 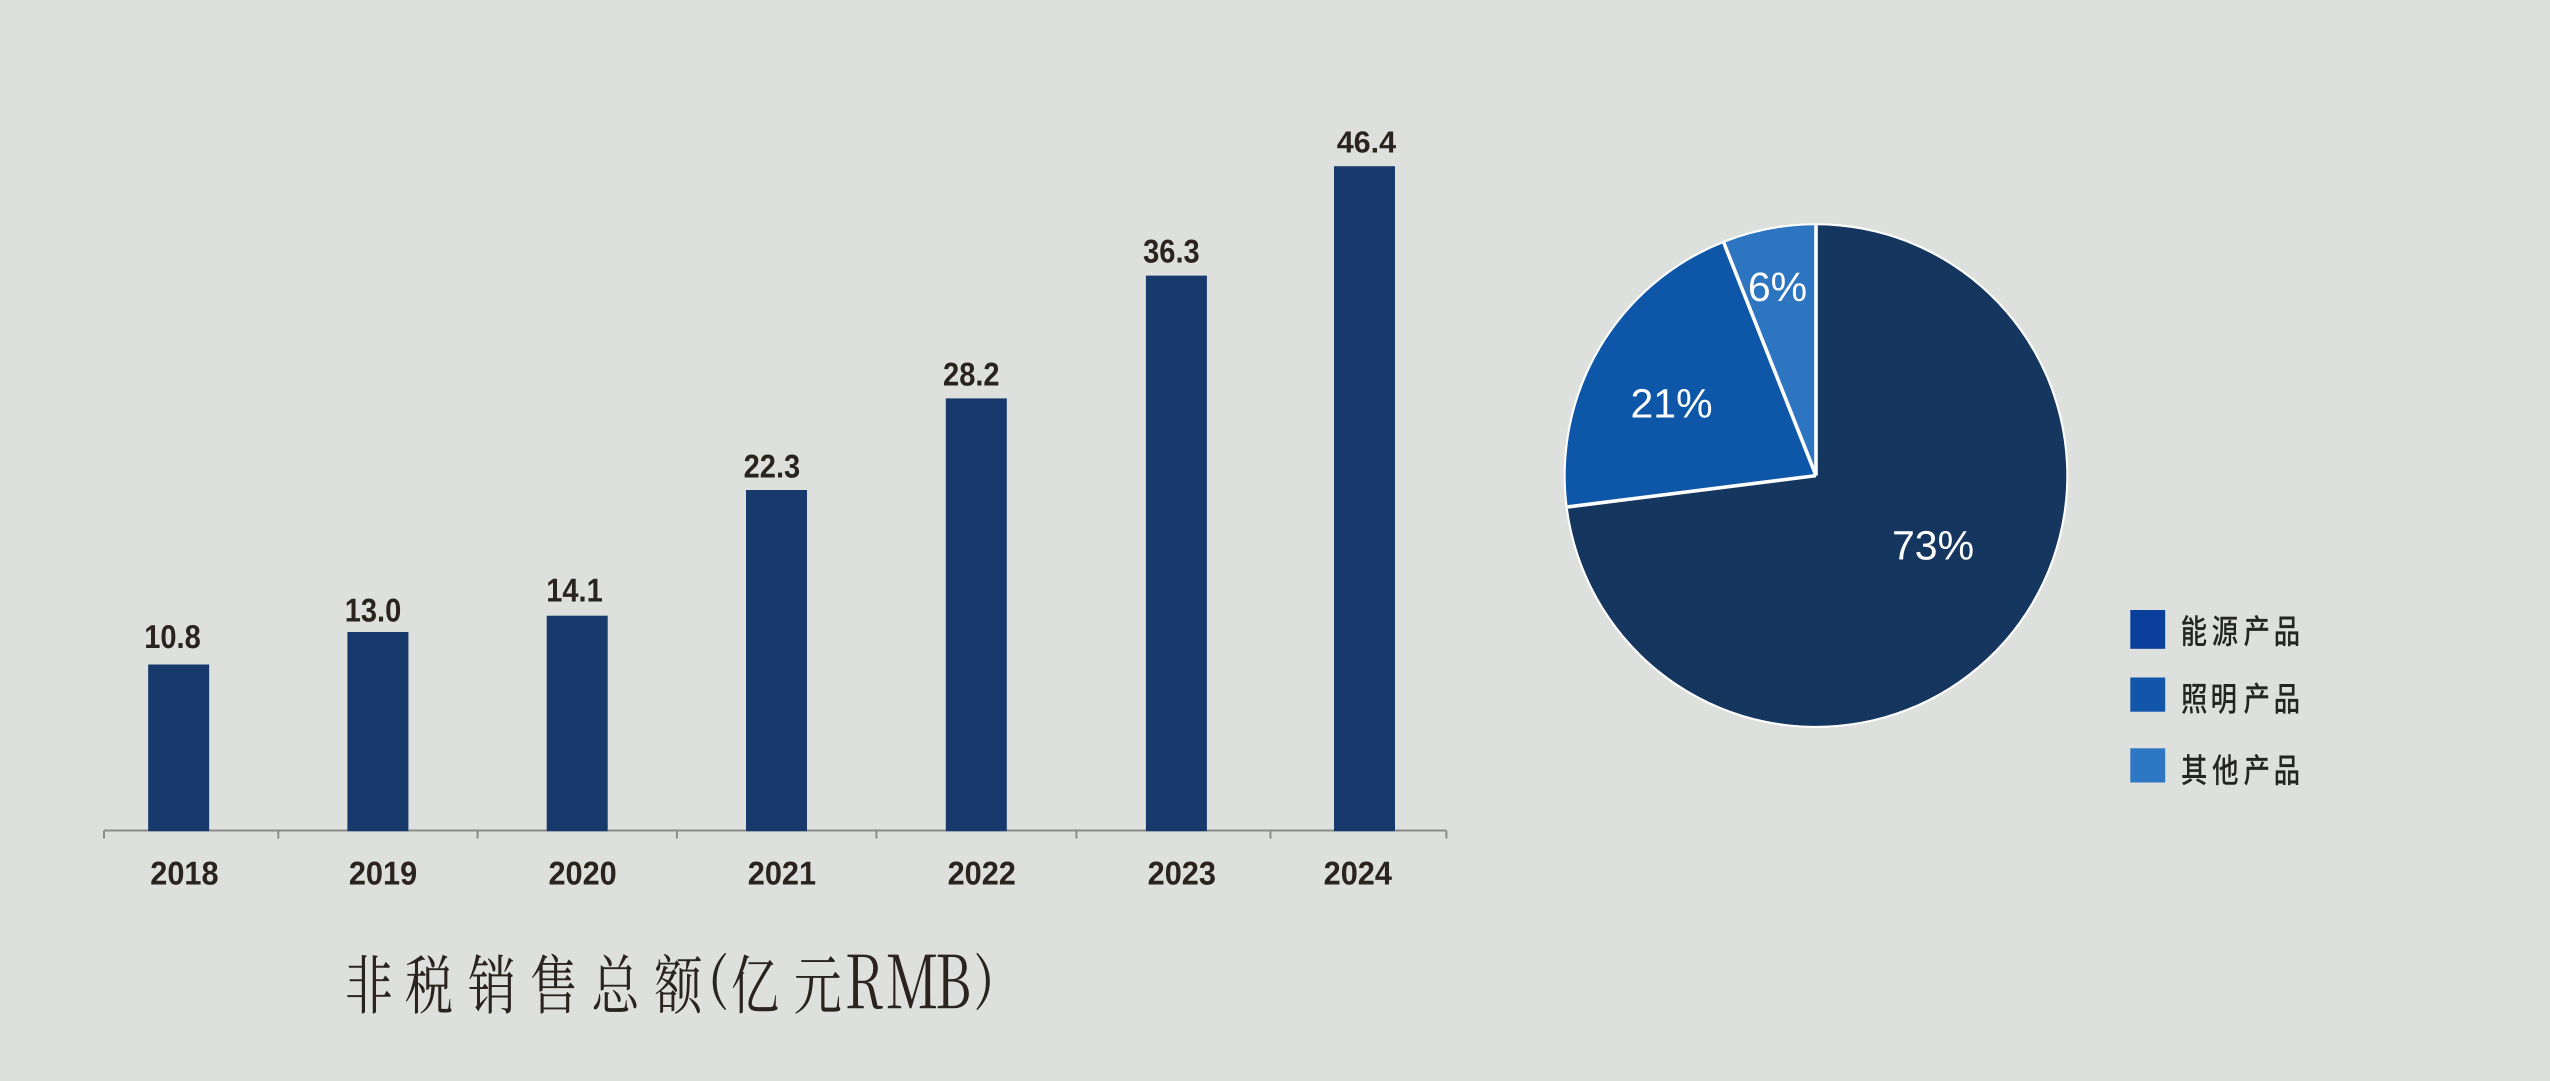 What do you see at coordinates (982, 873) in the screenshot?
I see `svg-text: 2022` at bounding box center [982, 873].